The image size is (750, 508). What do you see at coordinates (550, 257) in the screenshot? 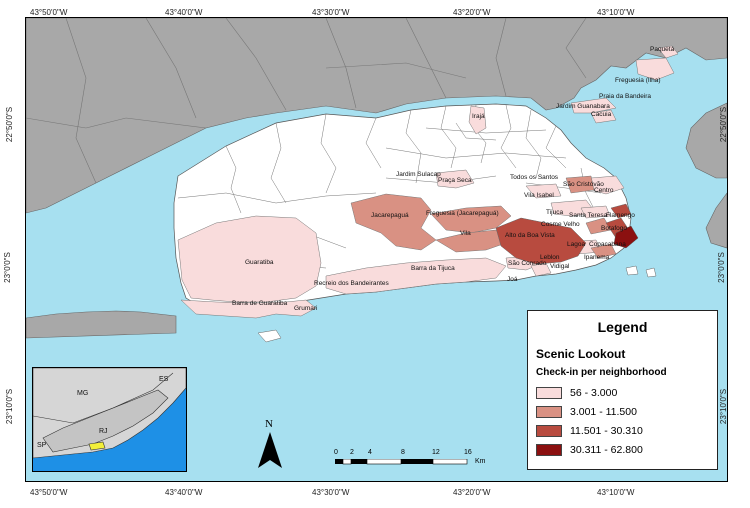
I see `label-leblon: Leblon` at bounding box center [550, 257].